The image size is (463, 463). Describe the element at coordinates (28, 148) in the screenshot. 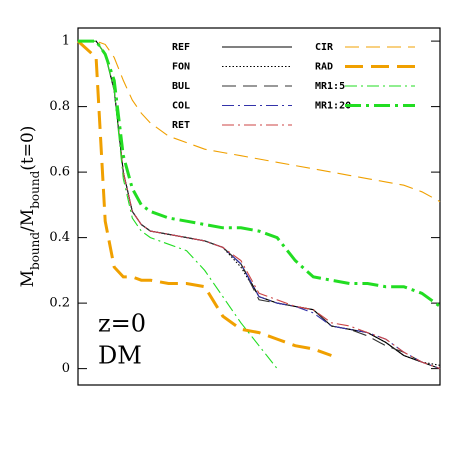

I see `y-label-part: (t=0)` at that location.